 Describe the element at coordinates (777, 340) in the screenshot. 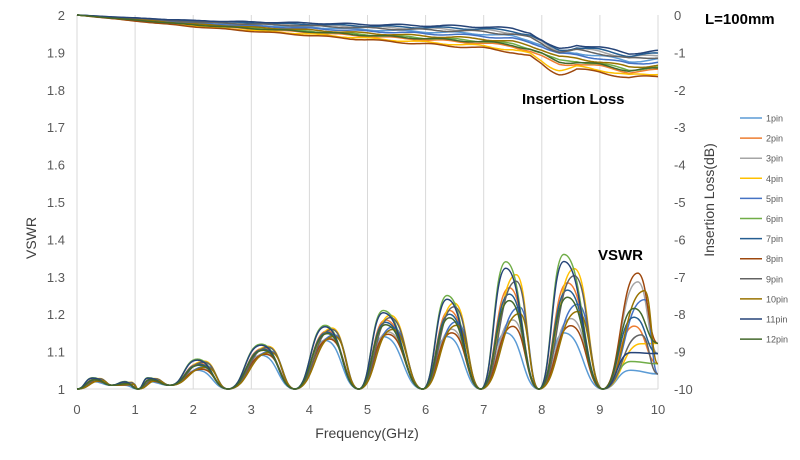

I see `legend-label-12pin: 12pin` at that location.